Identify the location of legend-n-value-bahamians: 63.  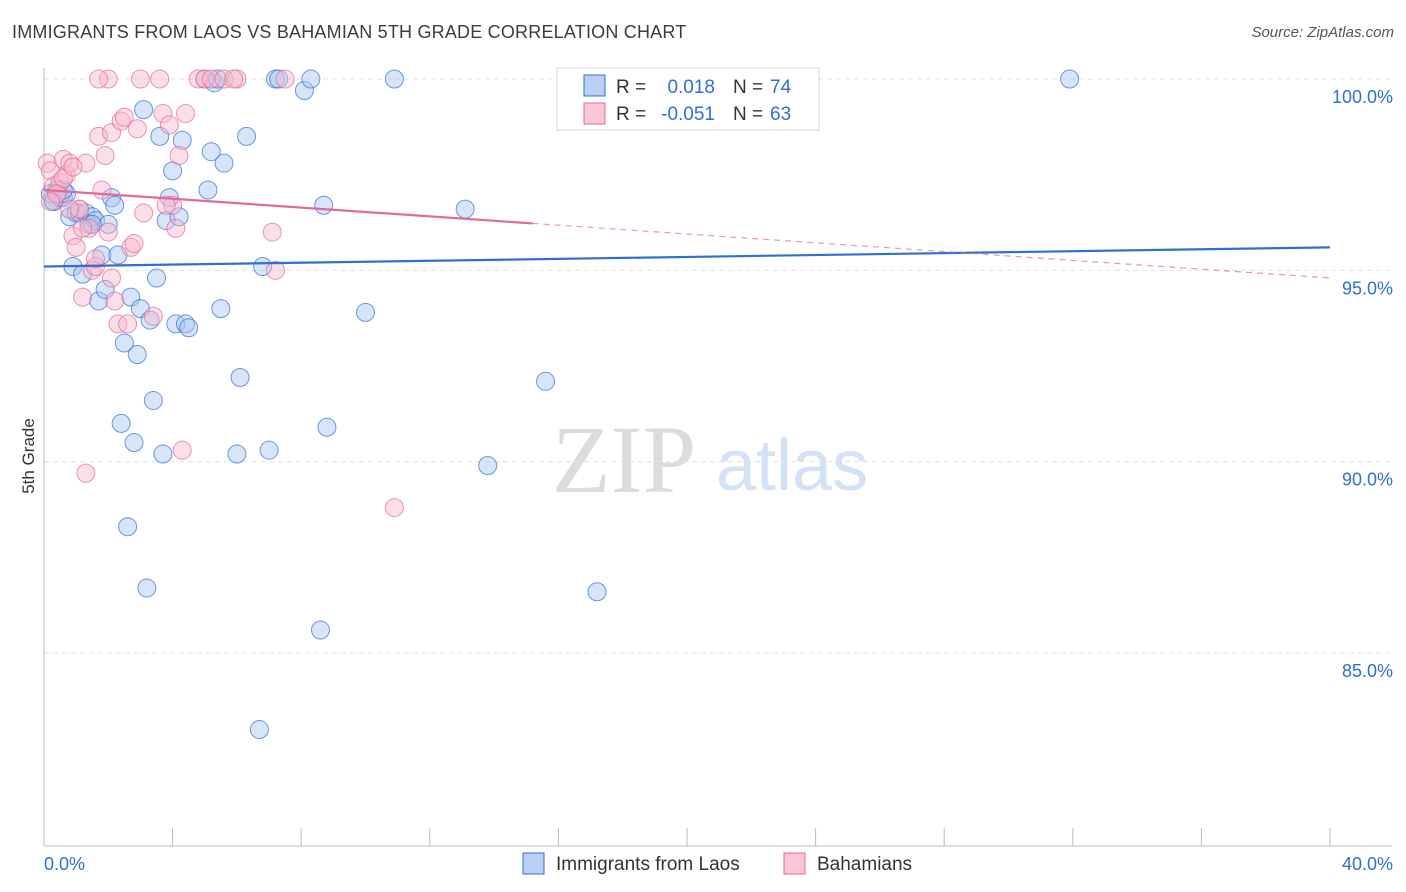
(780, 114).